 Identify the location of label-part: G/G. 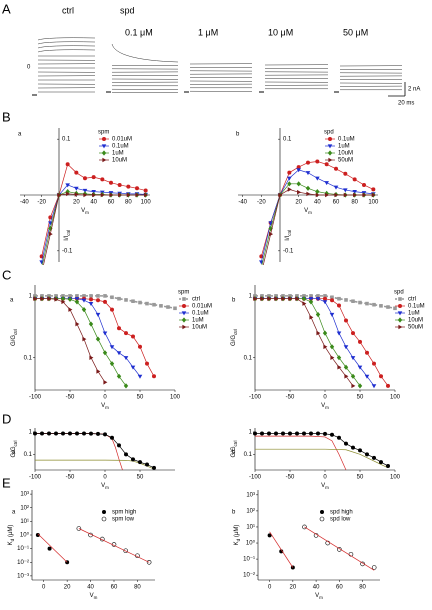
(14, 451).